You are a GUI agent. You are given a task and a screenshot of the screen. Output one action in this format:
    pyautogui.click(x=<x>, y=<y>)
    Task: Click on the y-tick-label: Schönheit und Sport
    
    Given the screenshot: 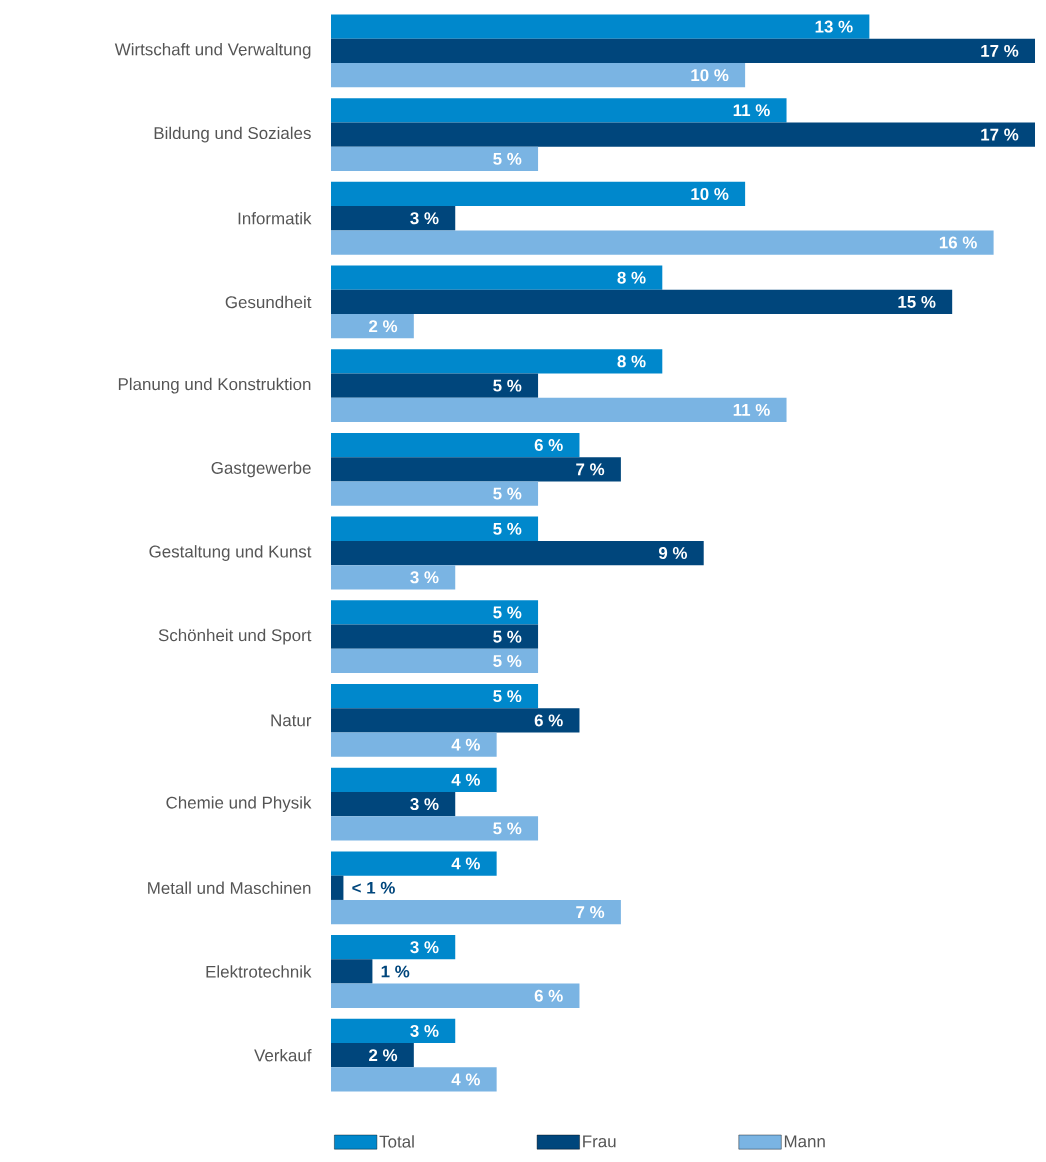 What is the action you would take?
    pyautogui.click(x=235, y=636)
    